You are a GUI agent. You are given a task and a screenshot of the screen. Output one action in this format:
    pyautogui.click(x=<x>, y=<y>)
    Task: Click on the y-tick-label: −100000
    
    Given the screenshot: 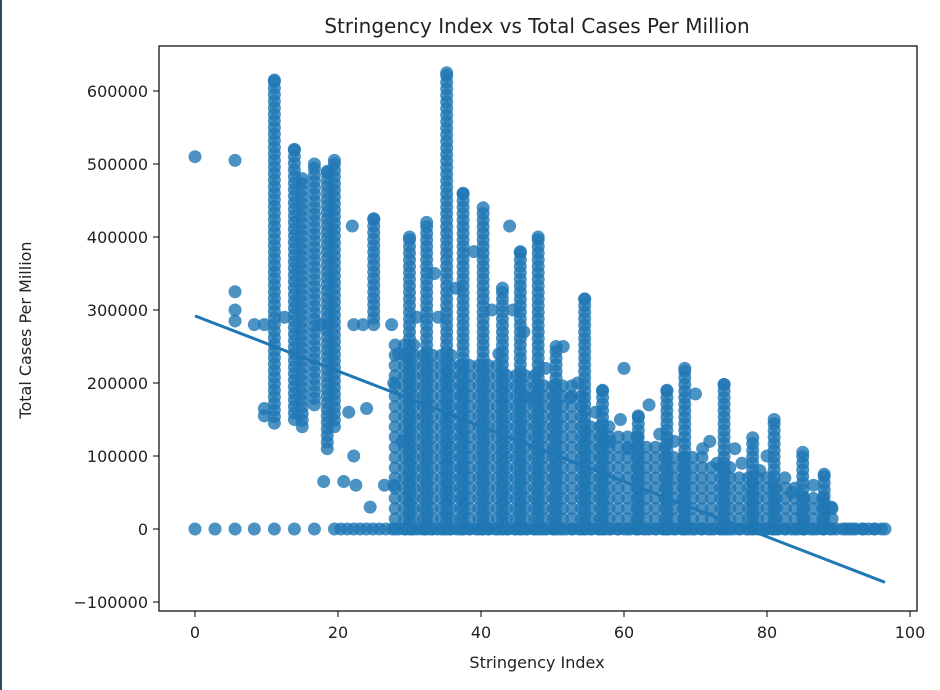 What is the action you would take?
    pyautogui.click(x=111, y=602)
    